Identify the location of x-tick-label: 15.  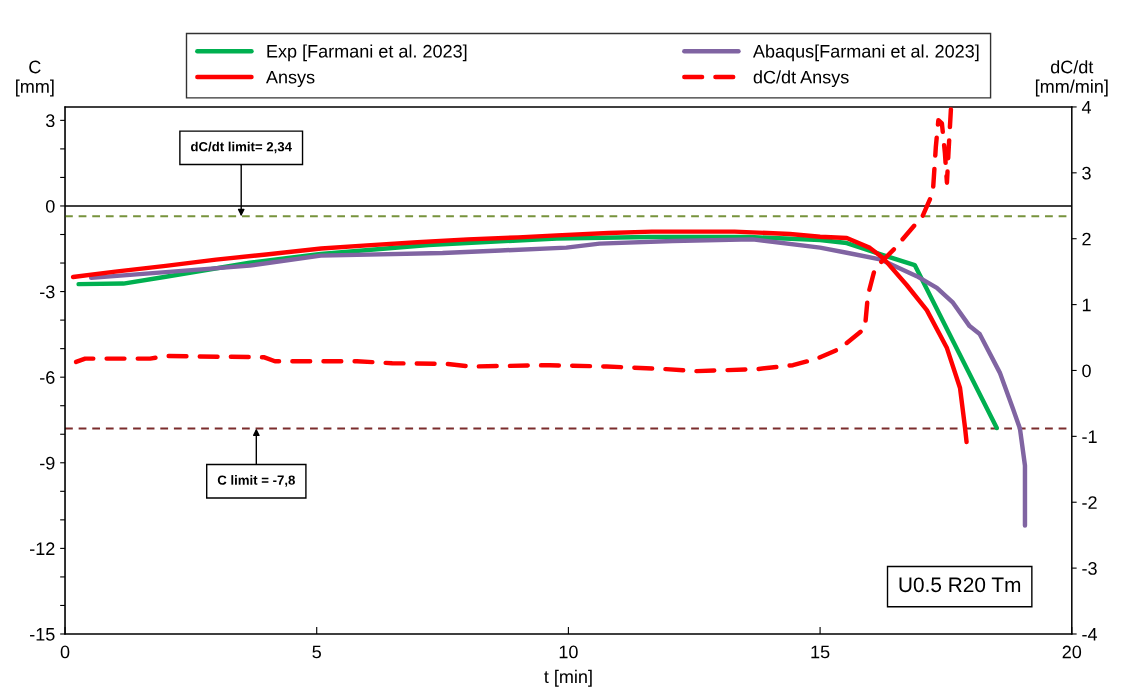
(820, 652).